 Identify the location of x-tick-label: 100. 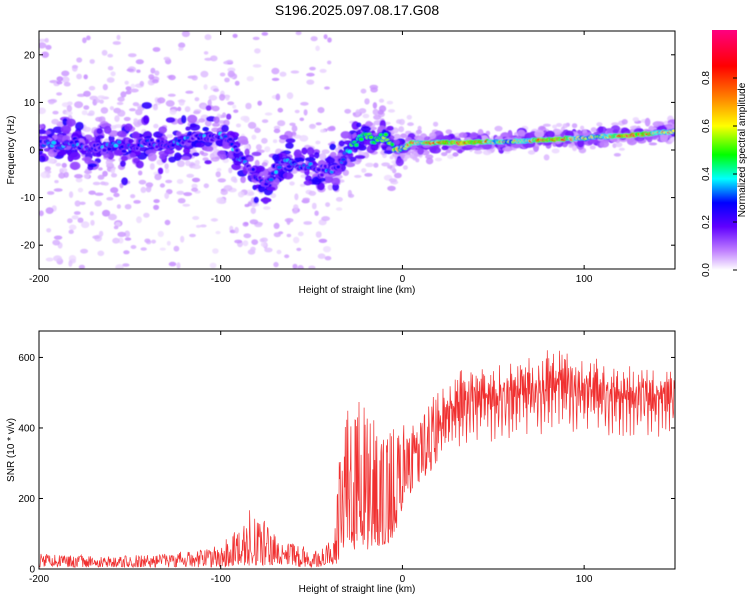
(584, 279).